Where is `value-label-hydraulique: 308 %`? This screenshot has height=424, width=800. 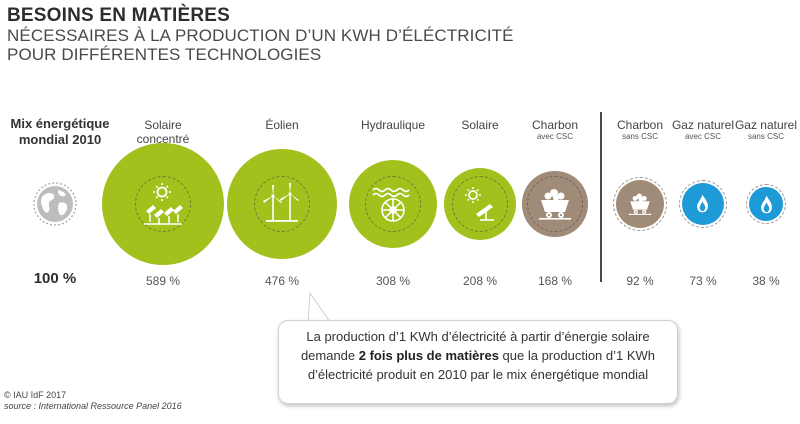
value-label-hydraulique: 308 % is located at coordinates (393, 281).